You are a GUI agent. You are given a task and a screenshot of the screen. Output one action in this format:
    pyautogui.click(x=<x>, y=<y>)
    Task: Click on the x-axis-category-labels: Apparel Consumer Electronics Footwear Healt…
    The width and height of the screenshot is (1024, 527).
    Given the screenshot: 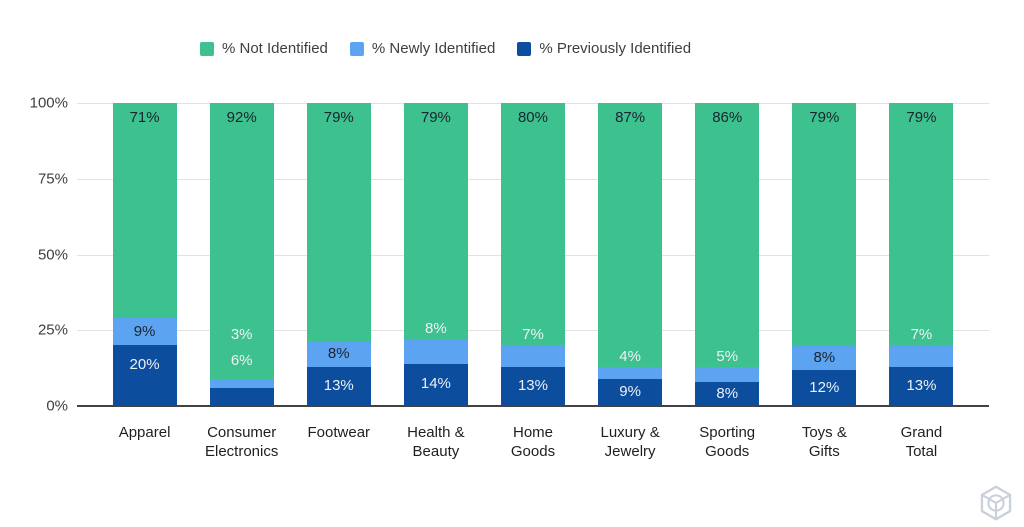 What is the action you would take?
    pyautogui.click(x=533, y=442)
    